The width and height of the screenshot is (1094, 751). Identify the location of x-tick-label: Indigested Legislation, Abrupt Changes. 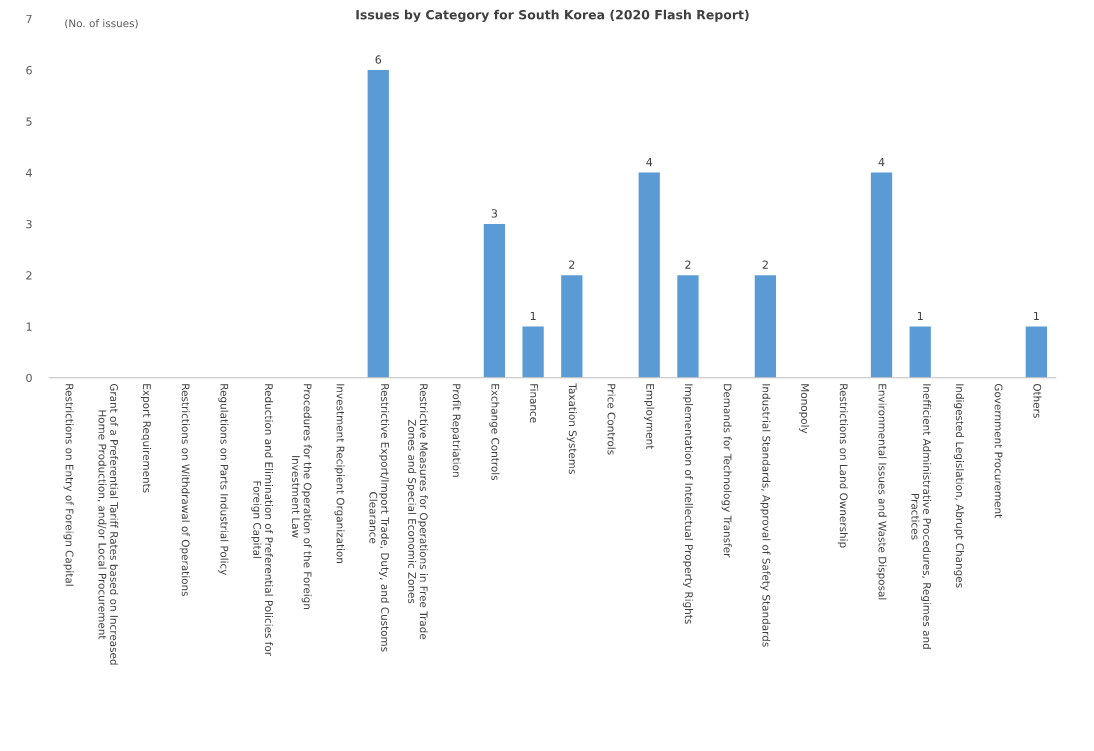
(958, 486).